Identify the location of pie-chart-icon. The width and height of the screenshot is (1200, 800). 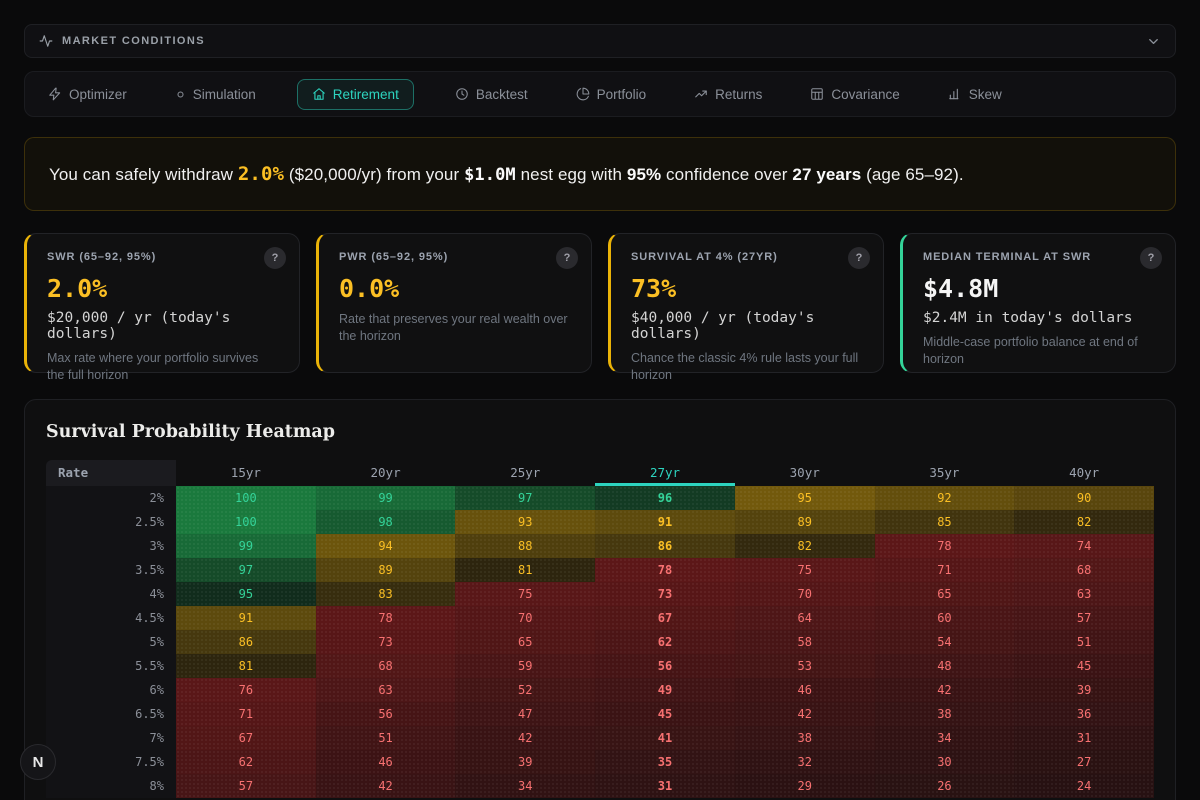
(583, 94).